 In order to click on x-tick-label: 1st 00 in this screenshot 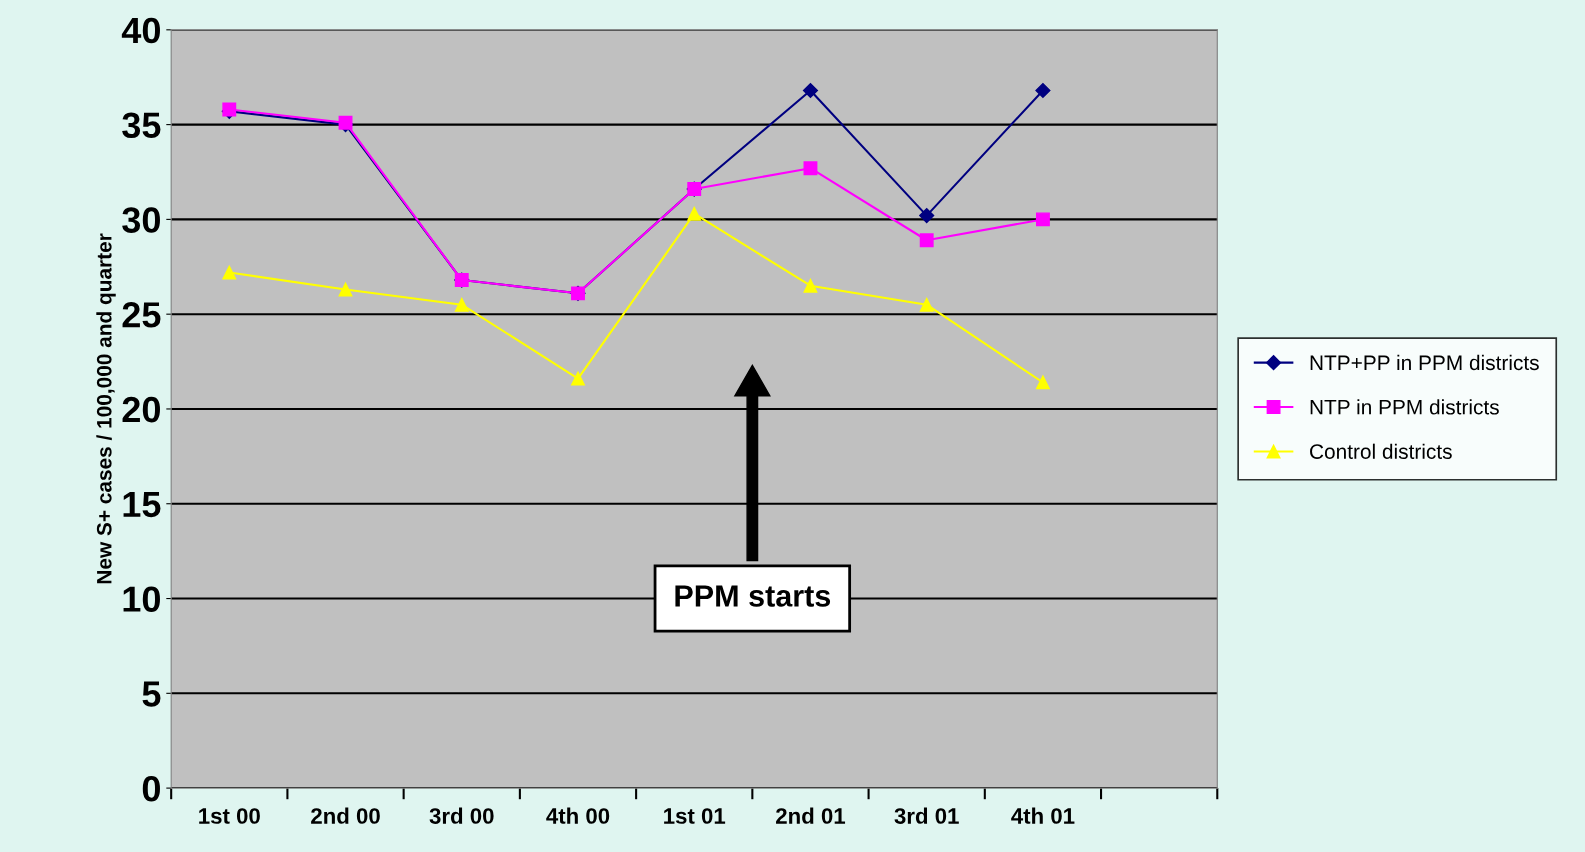, I will do `click(229, 816)`.